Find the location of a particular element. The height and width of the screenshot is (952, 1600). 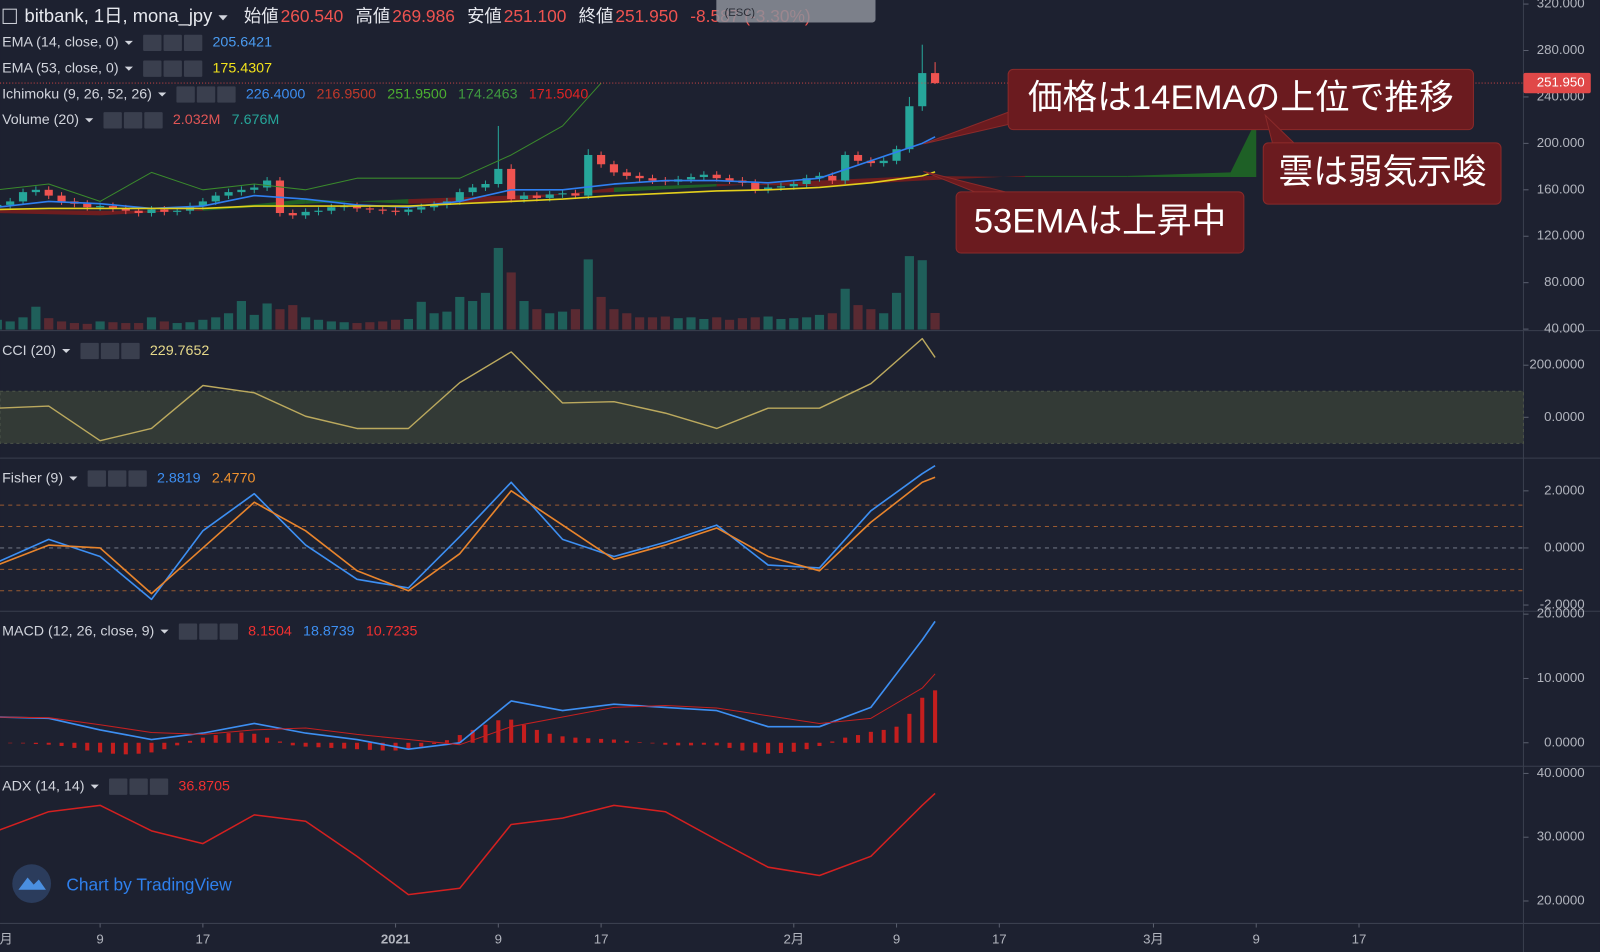

legend-name: ADX (14, 14) is located at coordinates (43, 786).